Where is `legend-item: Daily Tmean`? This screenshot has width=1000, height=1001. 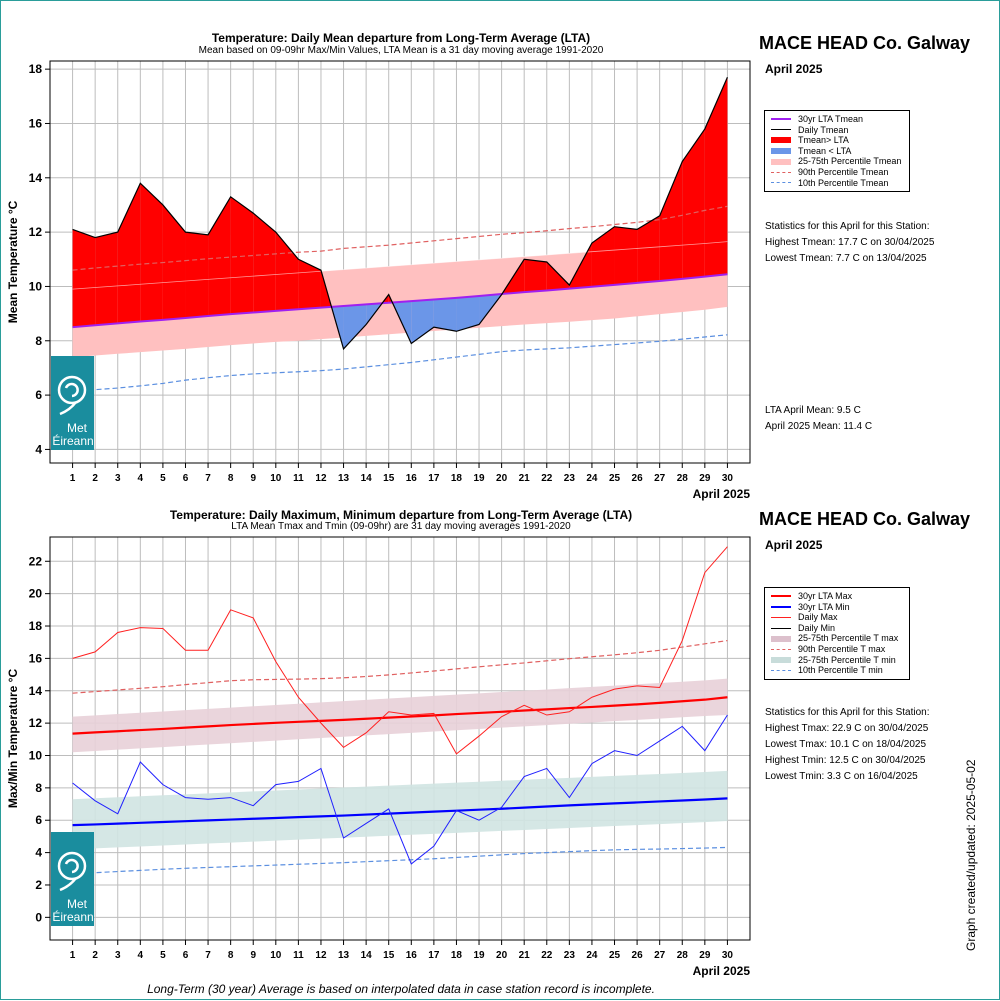
legend-item: Daily Tmean is located at coordinates (837, 130).